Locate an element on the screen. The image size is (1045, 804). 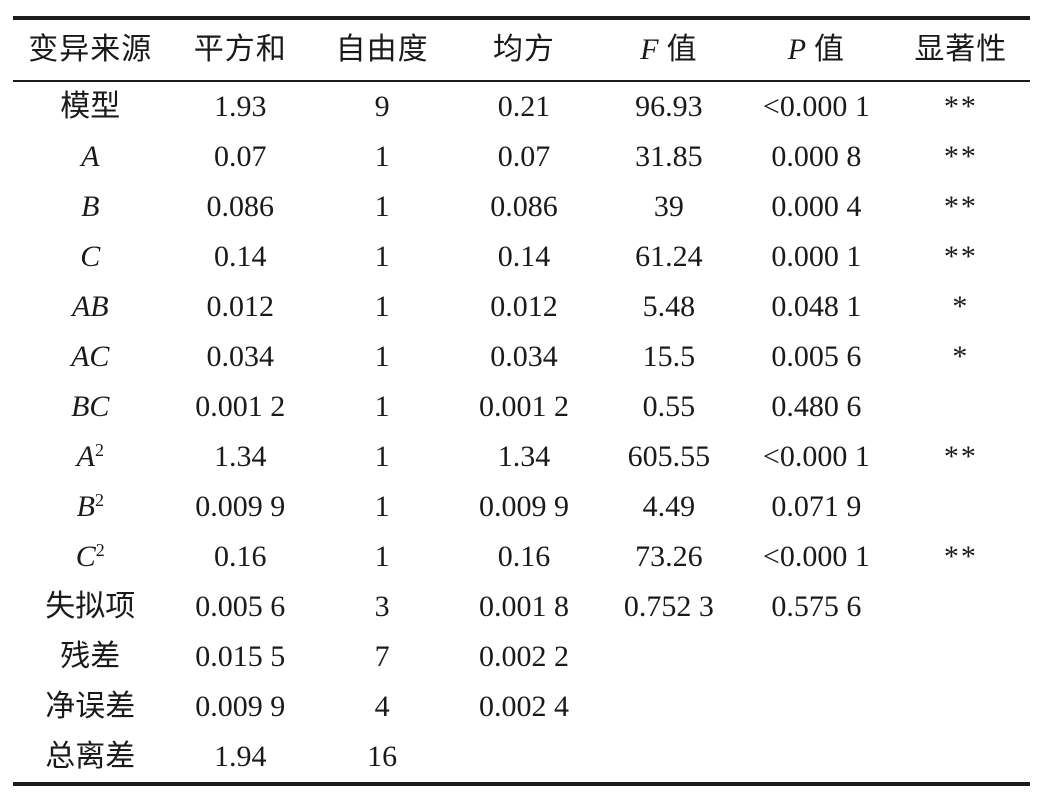
cell-degrees-of-freedom: 4 is located at coordinates (382, 706).